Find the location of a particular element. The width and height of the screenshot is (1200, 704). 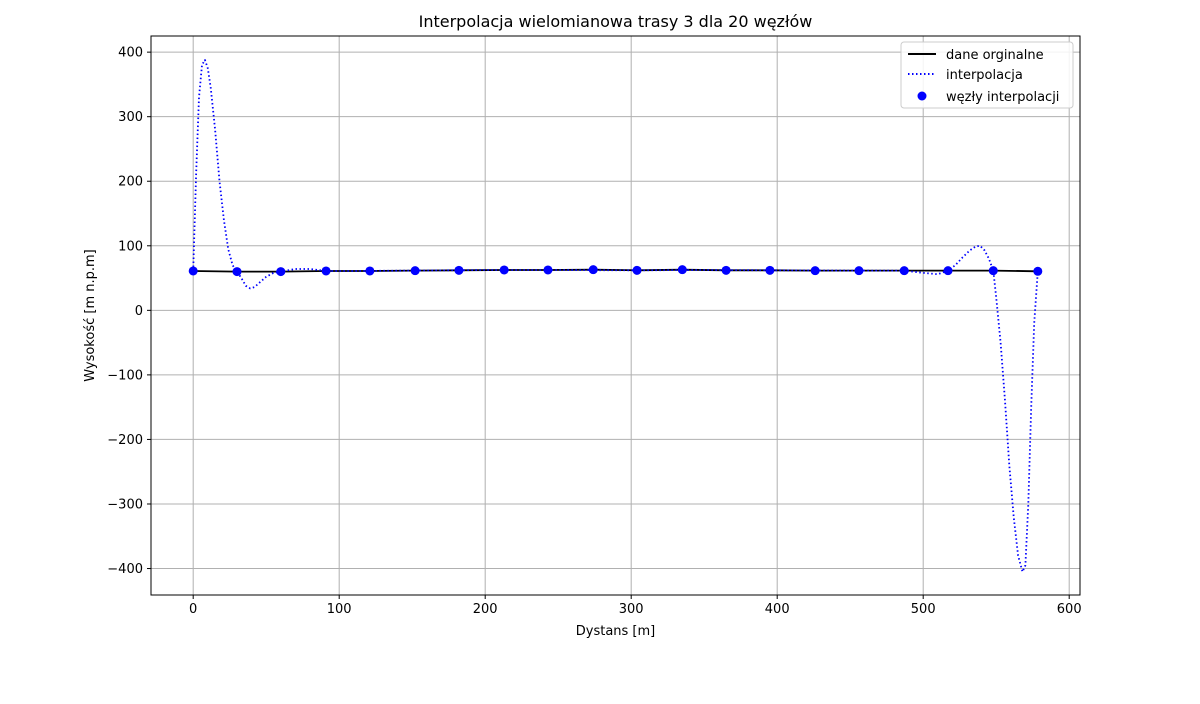

legend-swatch-nodes is located at coordinates (922, 96).